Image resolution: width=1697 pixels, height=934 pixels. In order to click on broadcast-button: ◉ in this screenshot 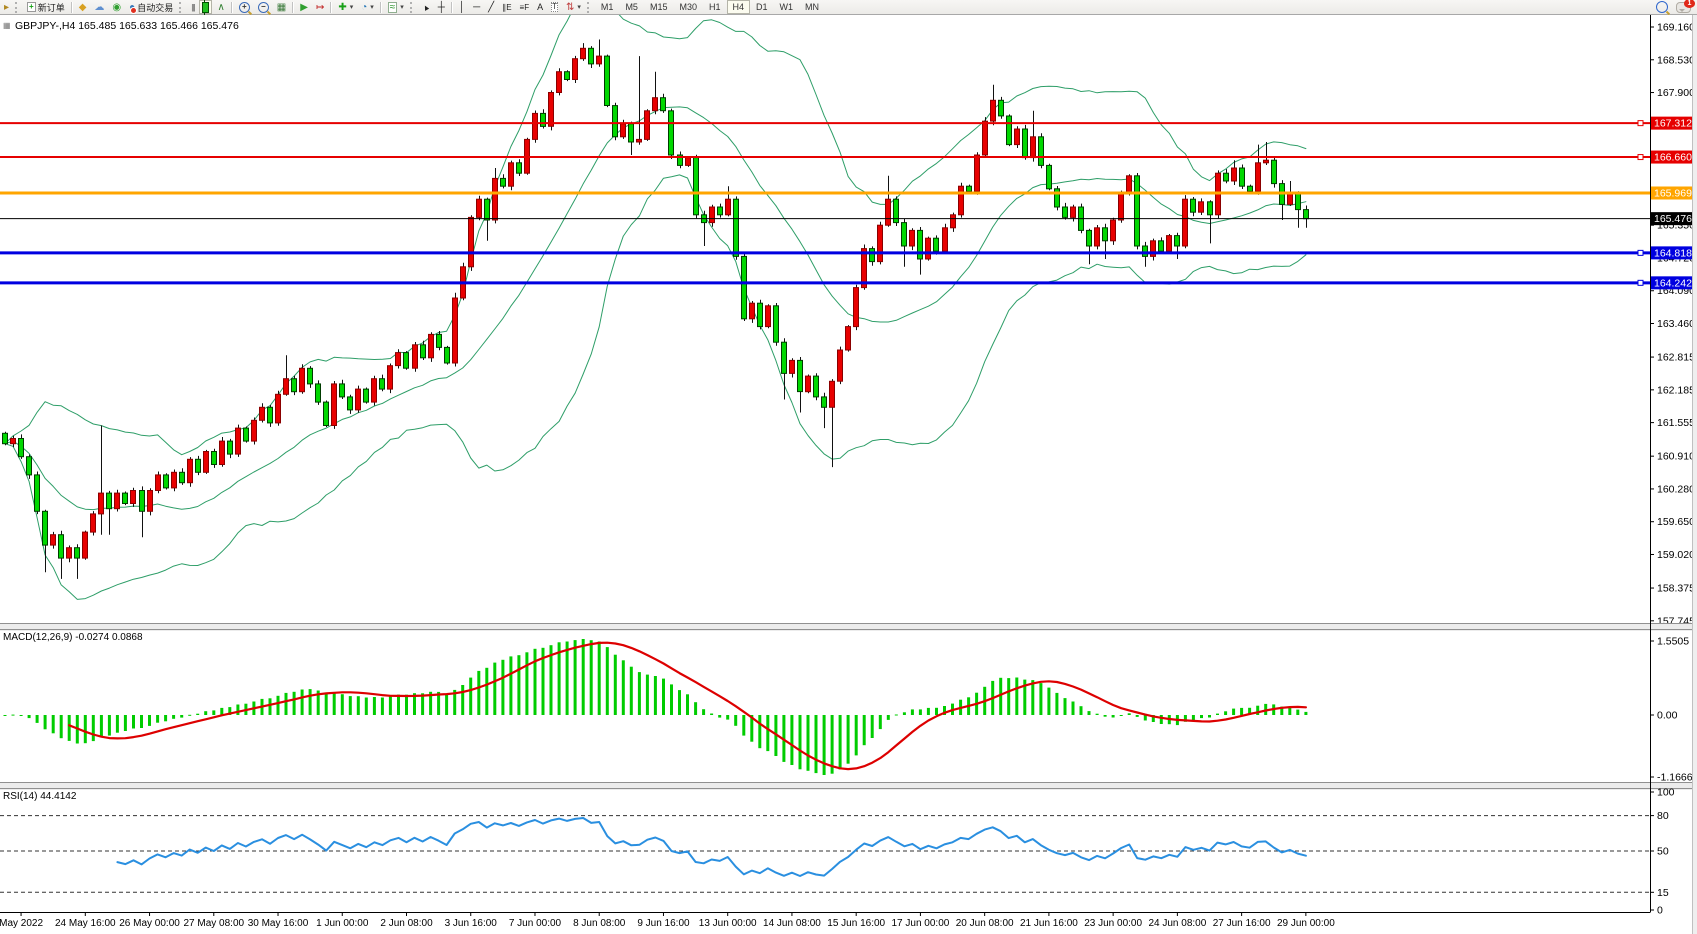, I will do `click(116, 7)`.